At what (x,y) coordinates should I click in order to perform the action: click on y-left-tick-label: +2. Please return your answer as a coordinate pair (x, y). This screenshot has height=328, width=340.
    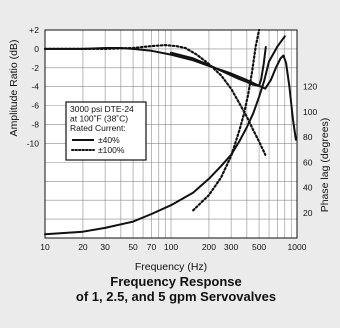
    Looking at the image, I should click on (34, 30).